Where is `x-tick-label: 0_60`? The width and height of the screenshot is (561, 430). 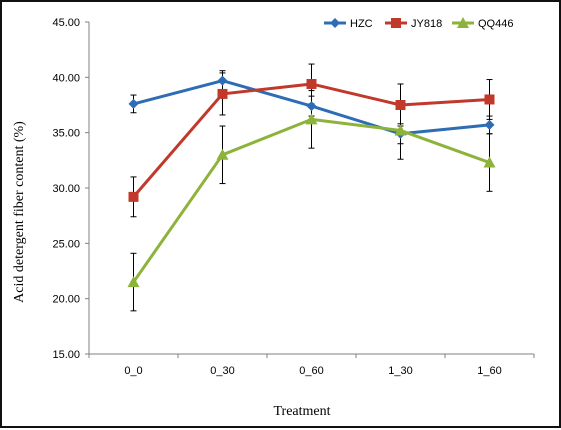 x-tick-label: 0_60 is located at coordinates (311, 371).